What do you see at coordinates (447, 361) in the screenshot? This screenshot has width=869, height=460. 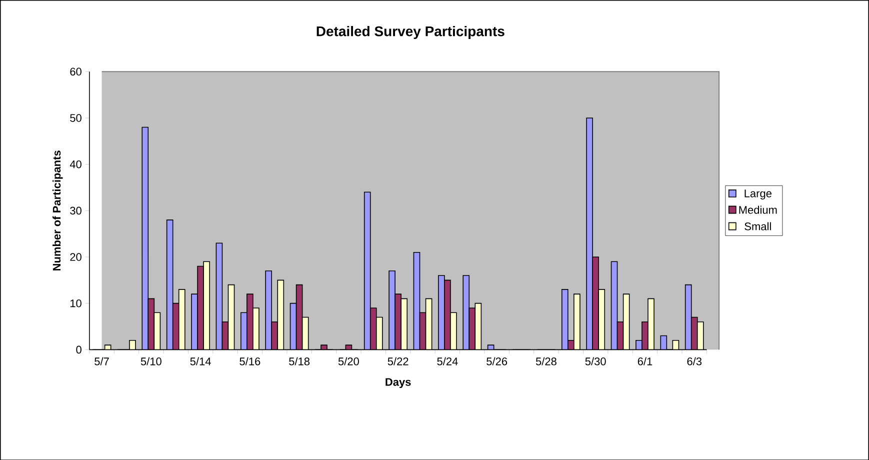 I see `x-tick-label: 5/24` at bounding box center [447, 361].